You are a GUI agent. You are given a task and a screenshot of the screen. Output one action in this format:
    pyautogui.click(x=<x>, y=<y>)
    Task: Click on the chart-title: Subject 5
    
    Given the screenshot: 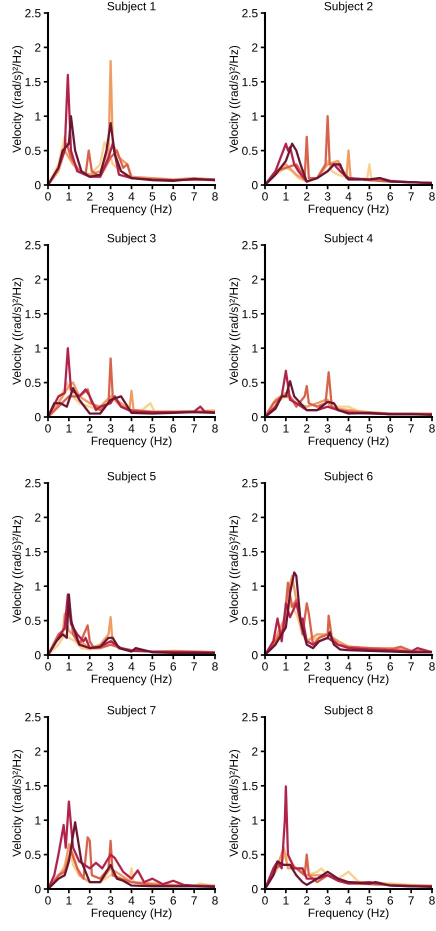 What is the action you would take?
    pyautogui.click(x=131, y=477)
    